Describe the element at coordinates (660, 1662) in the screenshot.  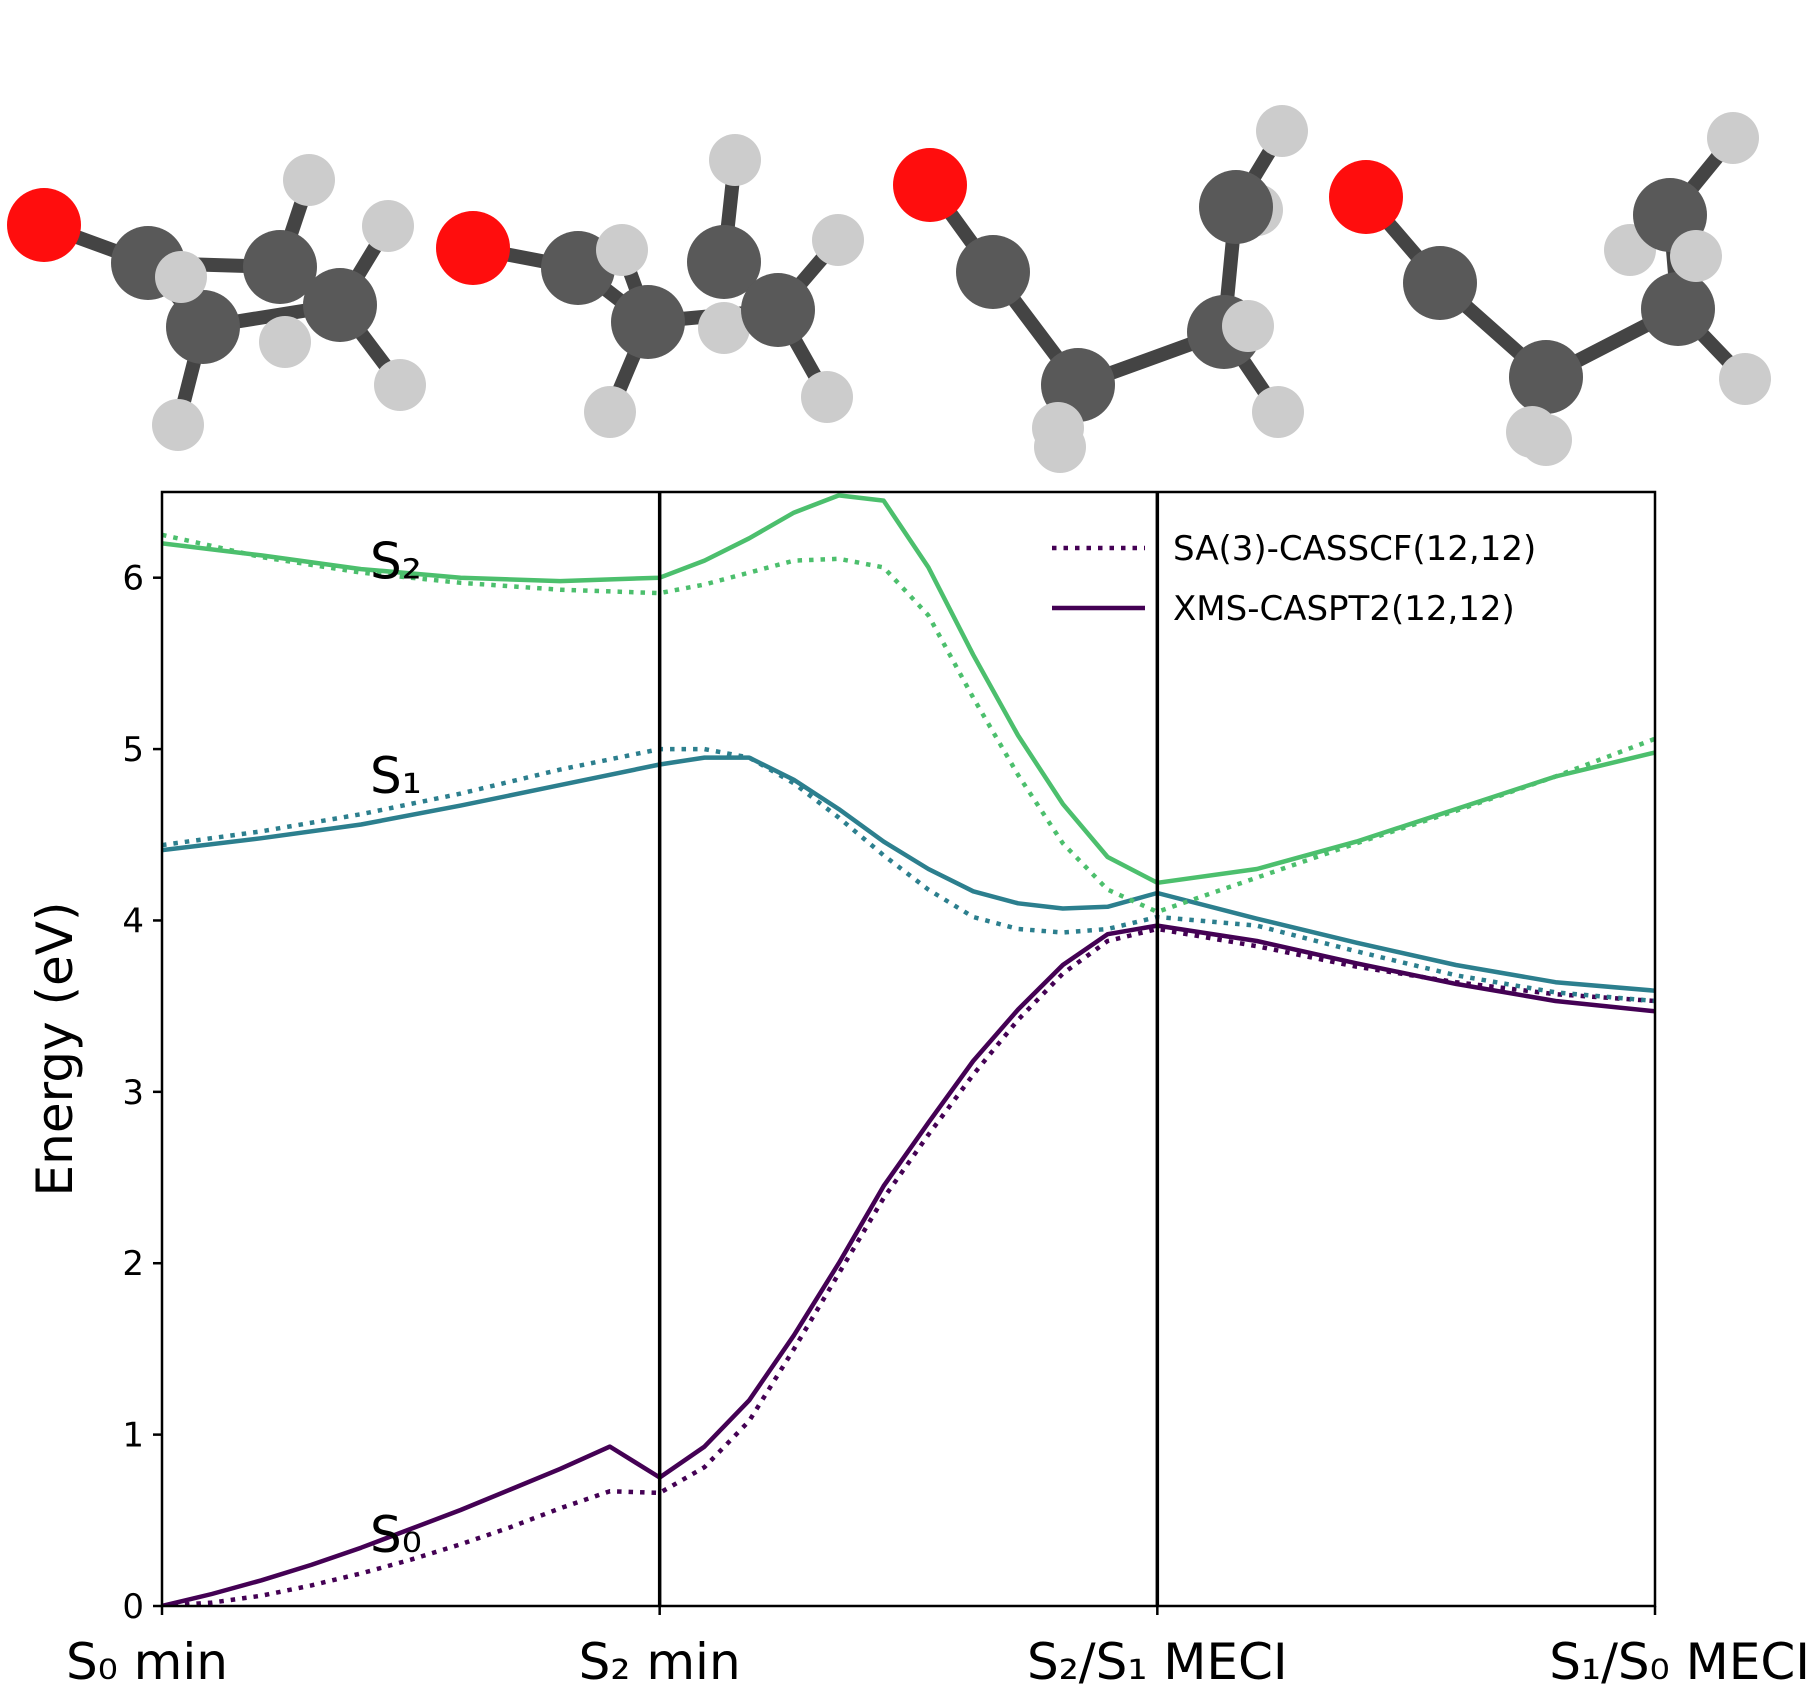
I see `x-category-label: S₂ min` at that location.